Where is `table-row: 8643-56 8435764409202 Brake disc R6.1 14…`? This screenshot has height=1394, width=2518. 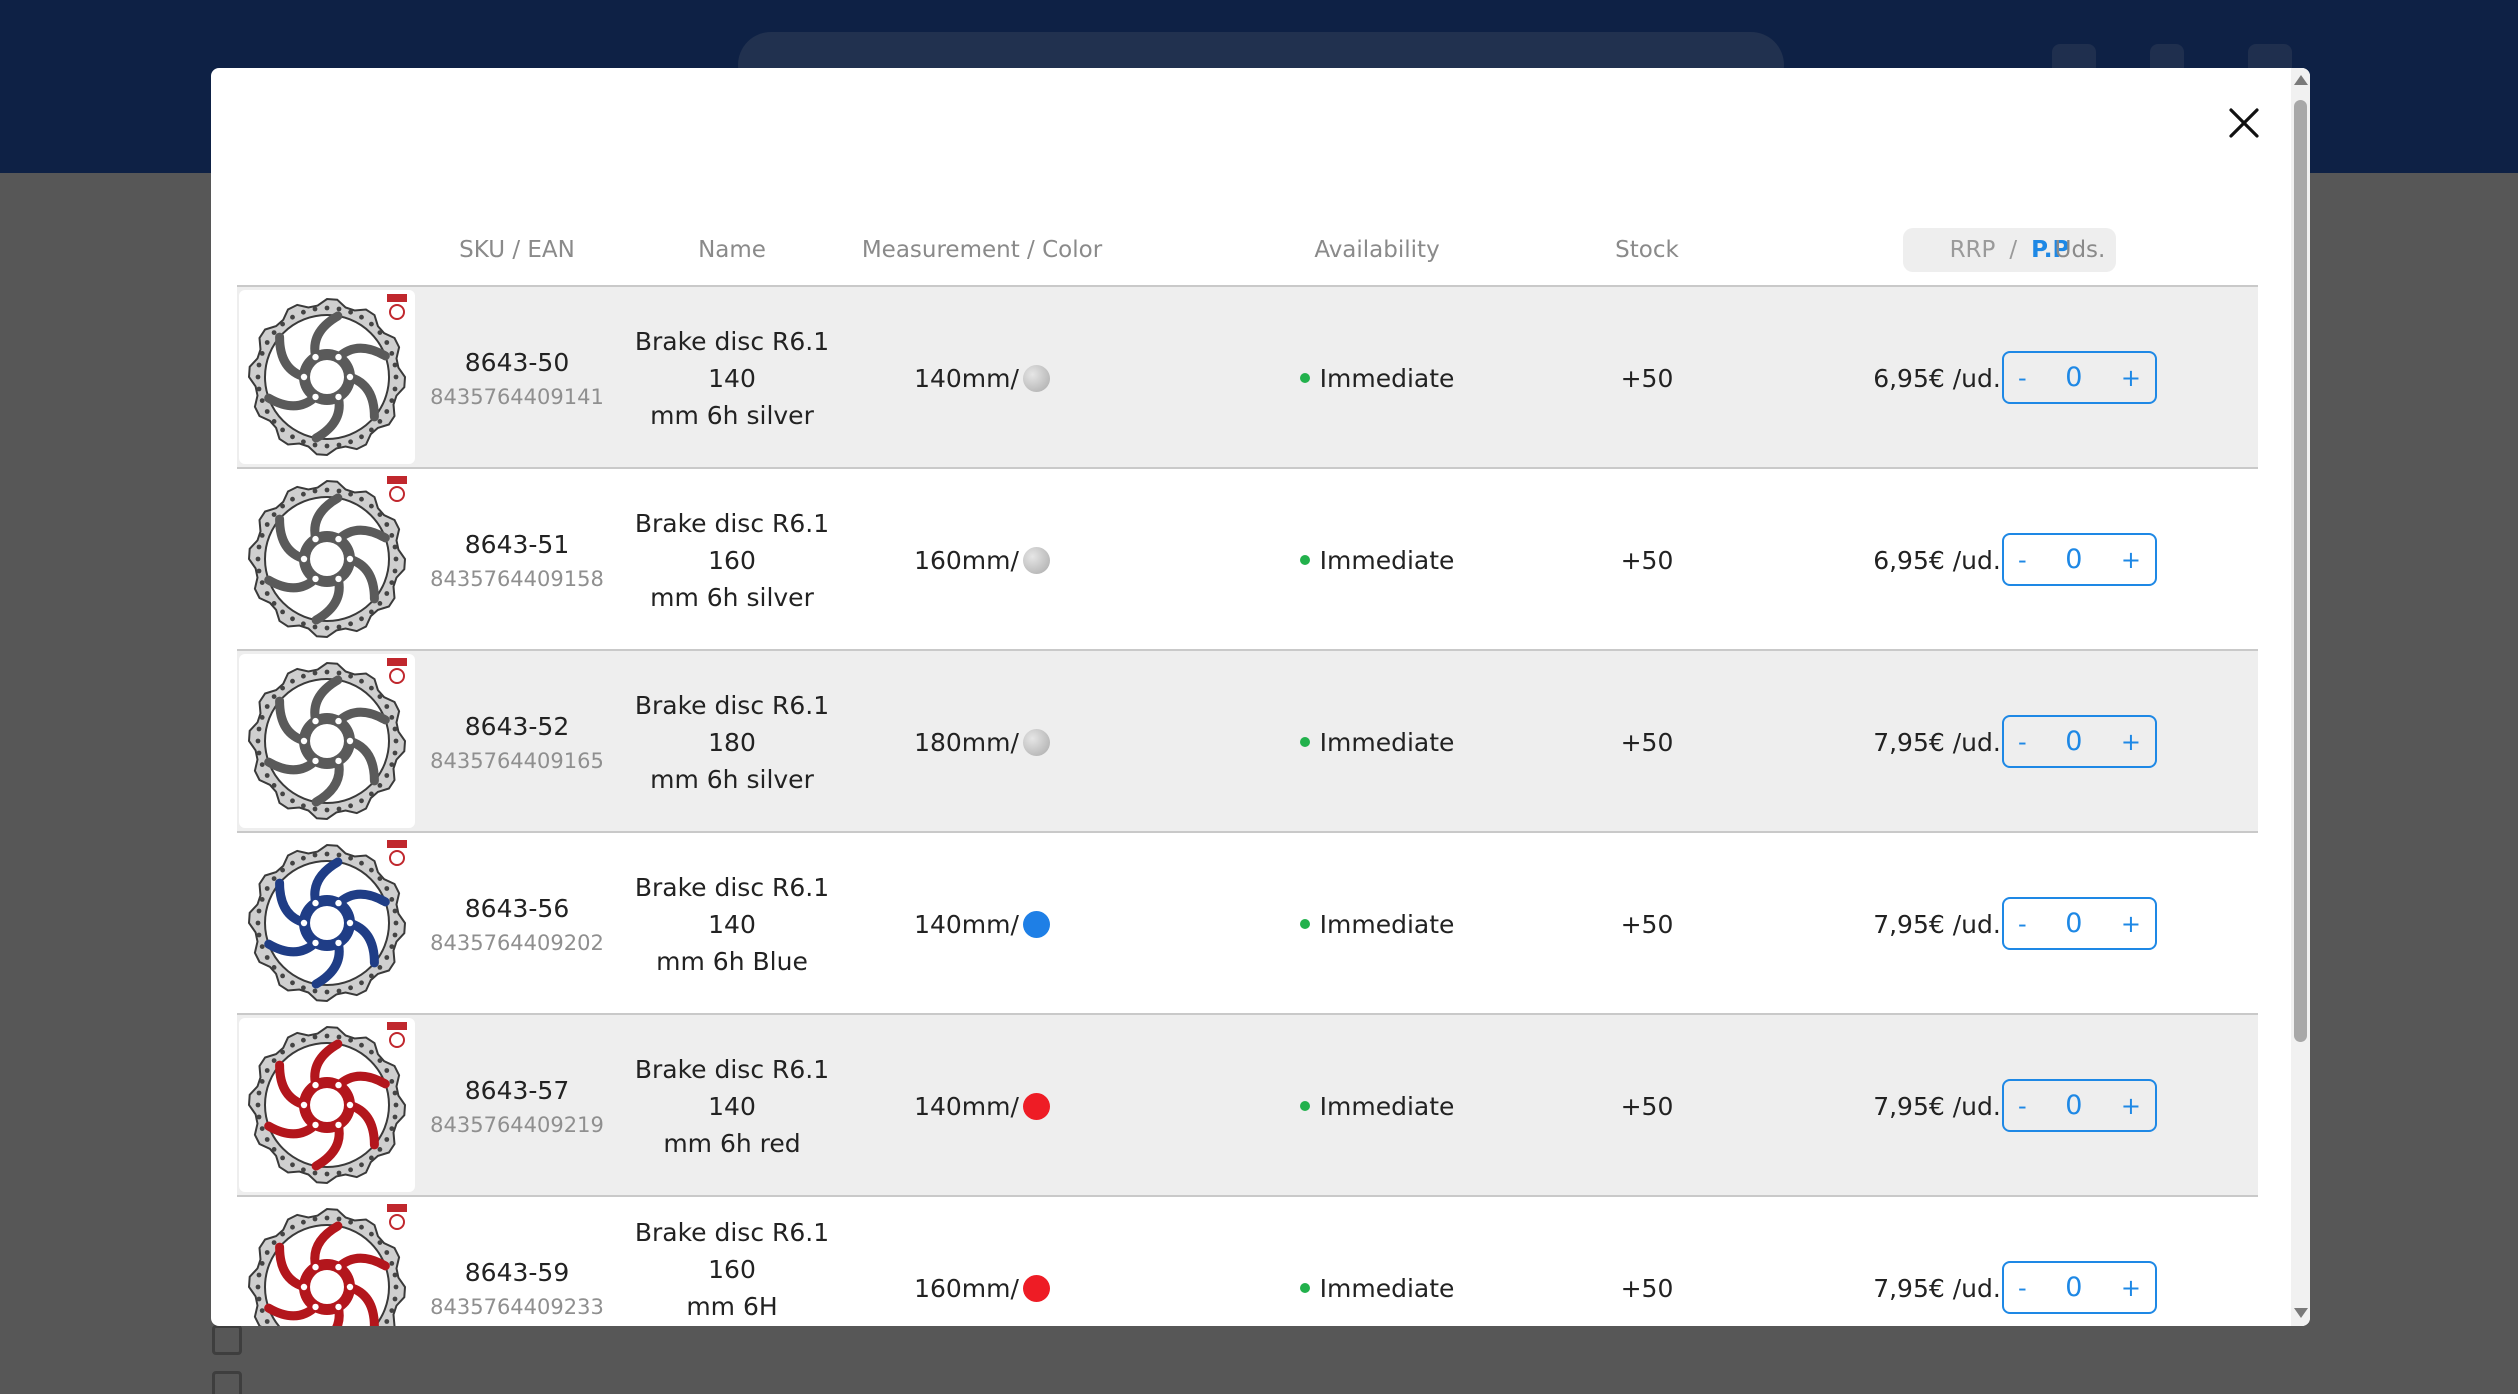 table-row: 8643-56 8435764409202 Brake disc R6.1 14… is located at coordinates (1247, 922).